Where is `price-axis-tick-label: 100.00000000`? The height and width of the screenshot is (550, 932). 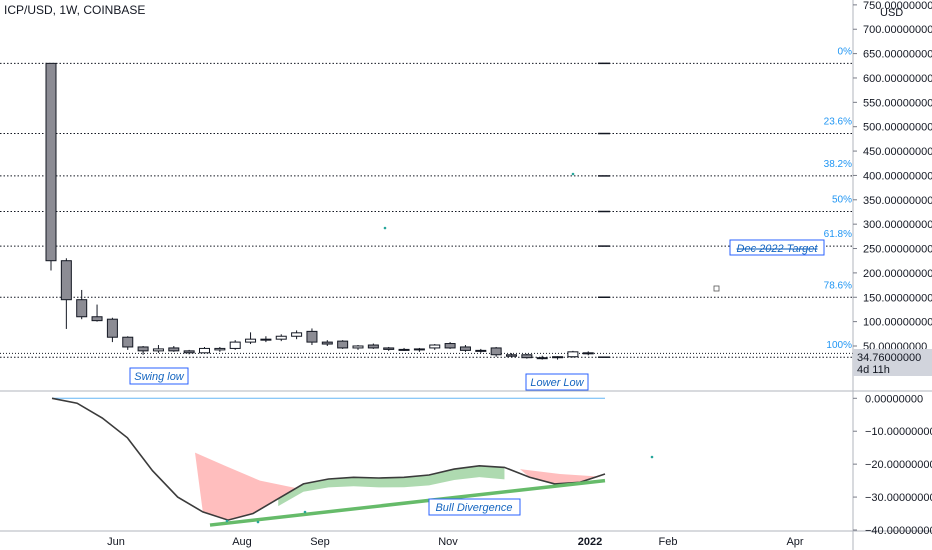
price-axis-tick-label: 100.00000000 is located at coordinates (897, 323).